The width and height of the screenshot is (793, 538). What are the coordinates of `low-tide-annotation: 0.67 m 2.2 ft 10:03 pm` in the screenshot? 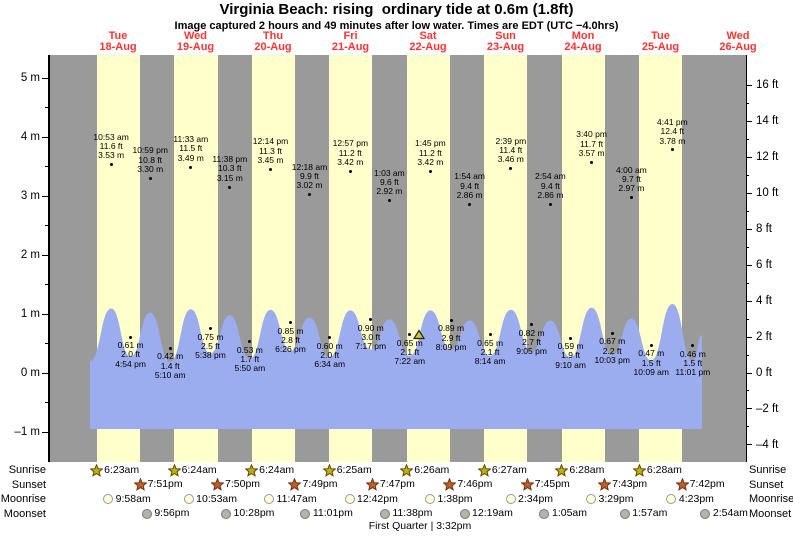 It's located at (611, 351).